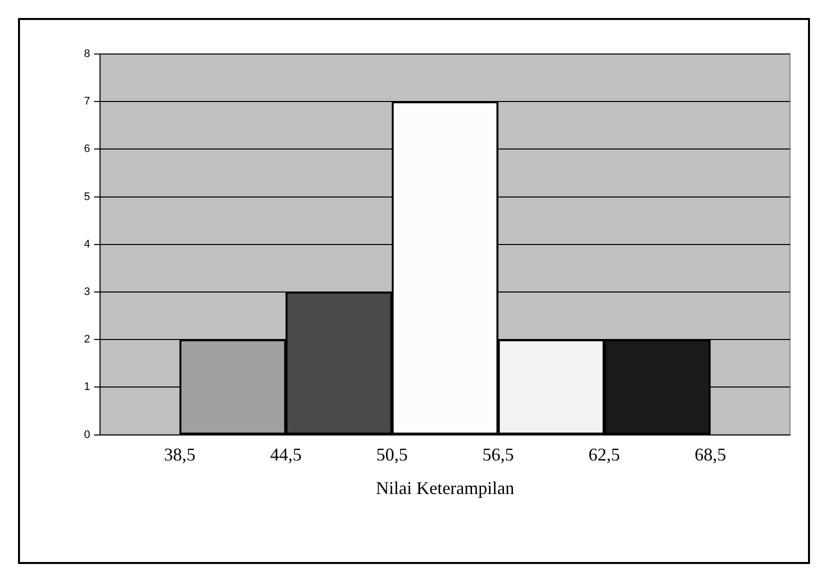 The image size is (831, 582). I want to click on x-axis-title: Nilai Keterampilan, so click(445, 488).